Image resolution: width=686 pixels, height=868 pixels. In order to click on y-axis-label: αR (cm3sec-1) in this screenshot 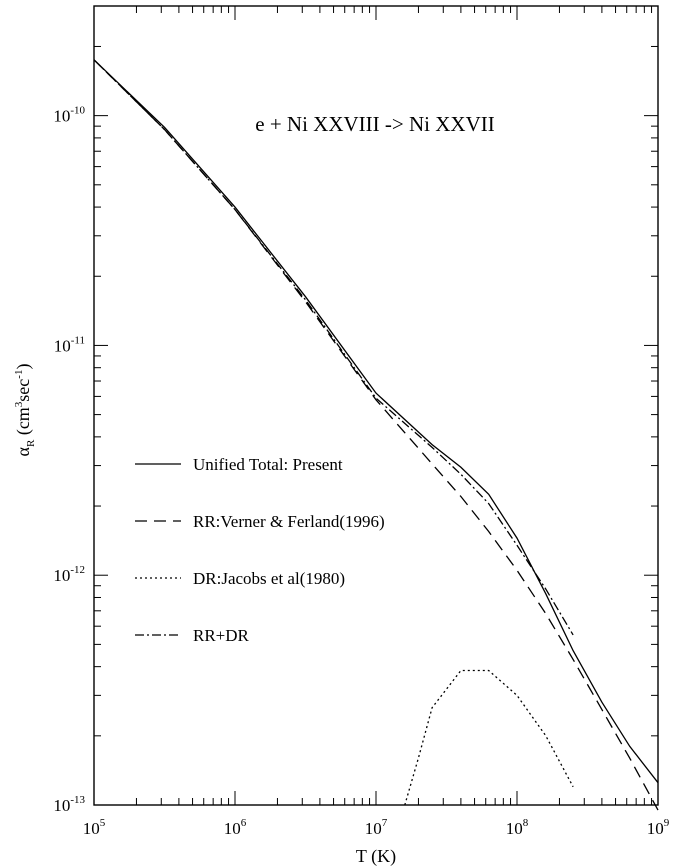, I will do `click(25, 410)`.